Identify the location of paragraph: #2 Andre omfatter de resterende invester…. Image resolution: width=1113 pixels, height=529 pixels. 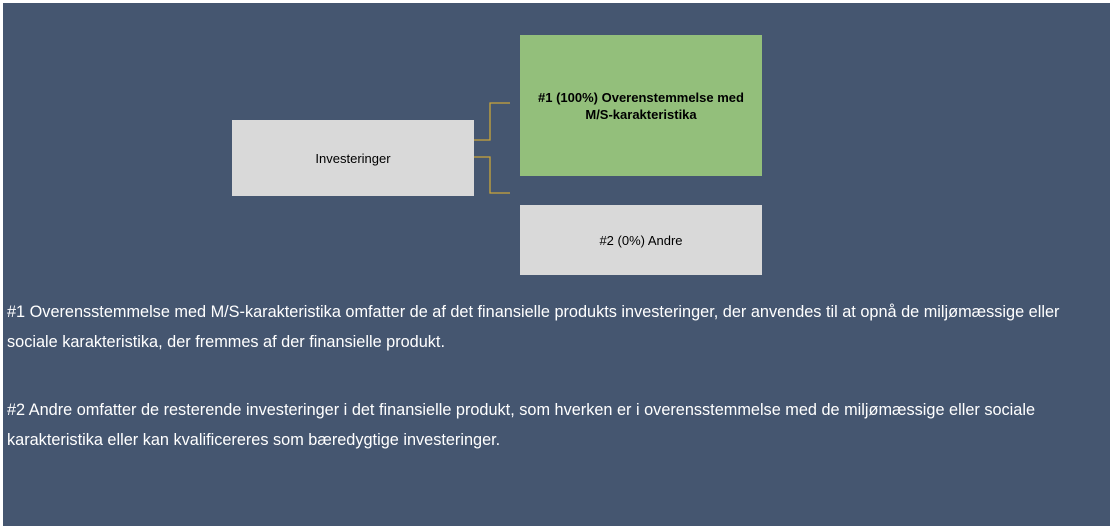
(521, 425).